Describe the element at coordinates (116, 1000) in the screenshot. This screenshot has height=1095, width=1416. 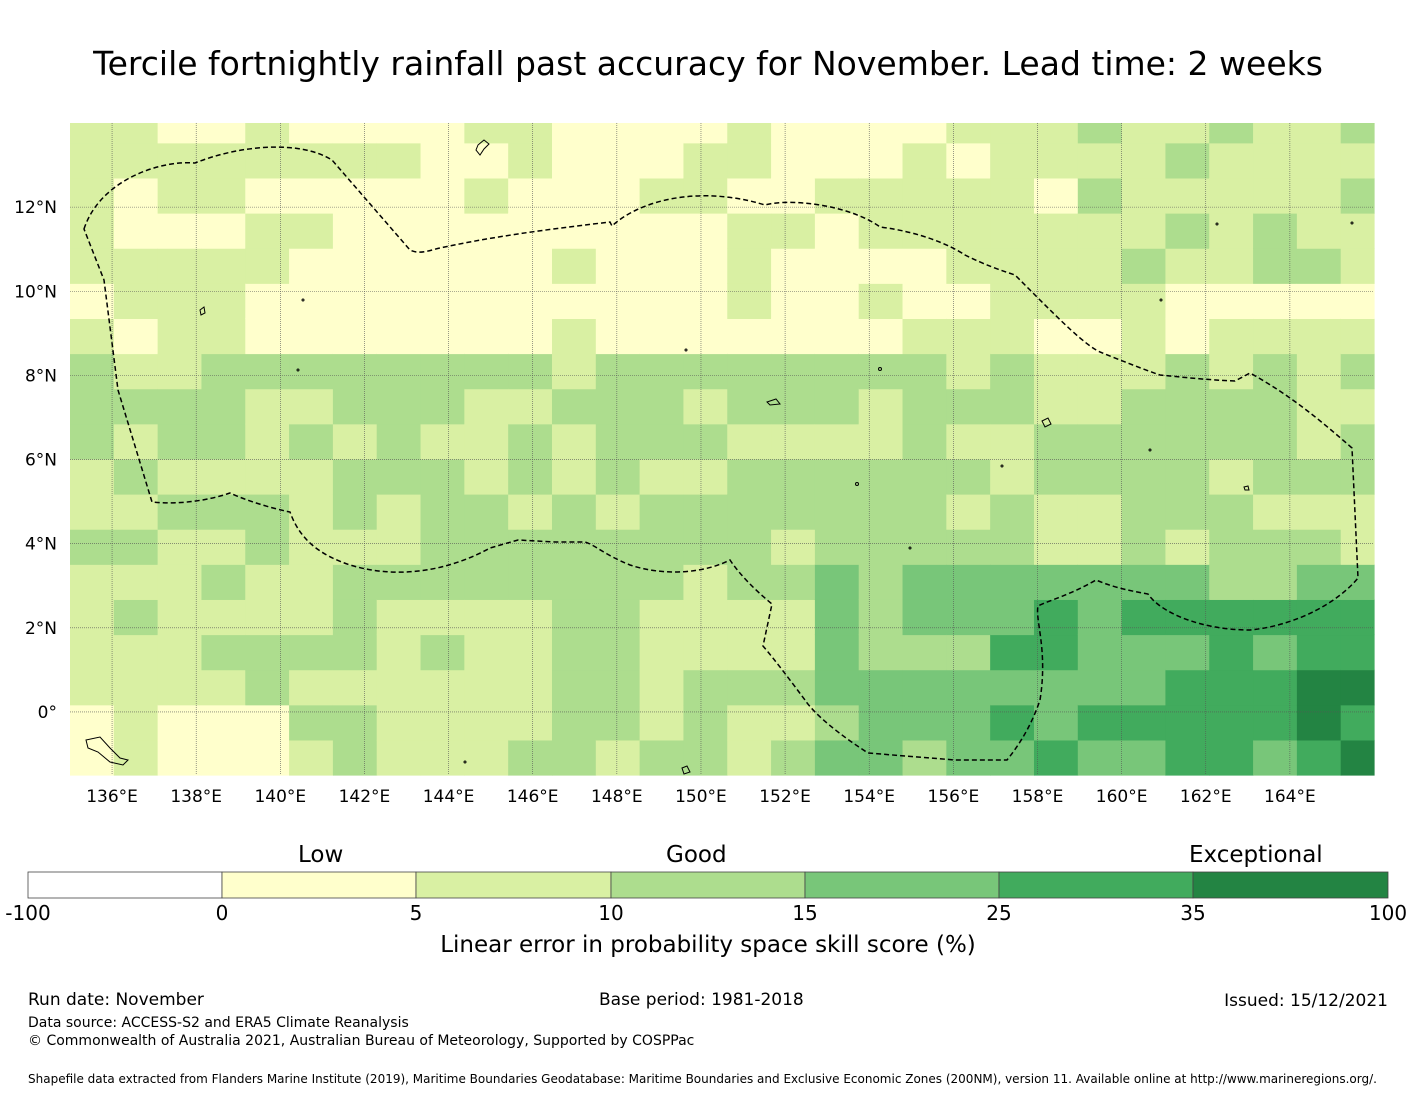
I see `run-date: Run date: November` at that location.